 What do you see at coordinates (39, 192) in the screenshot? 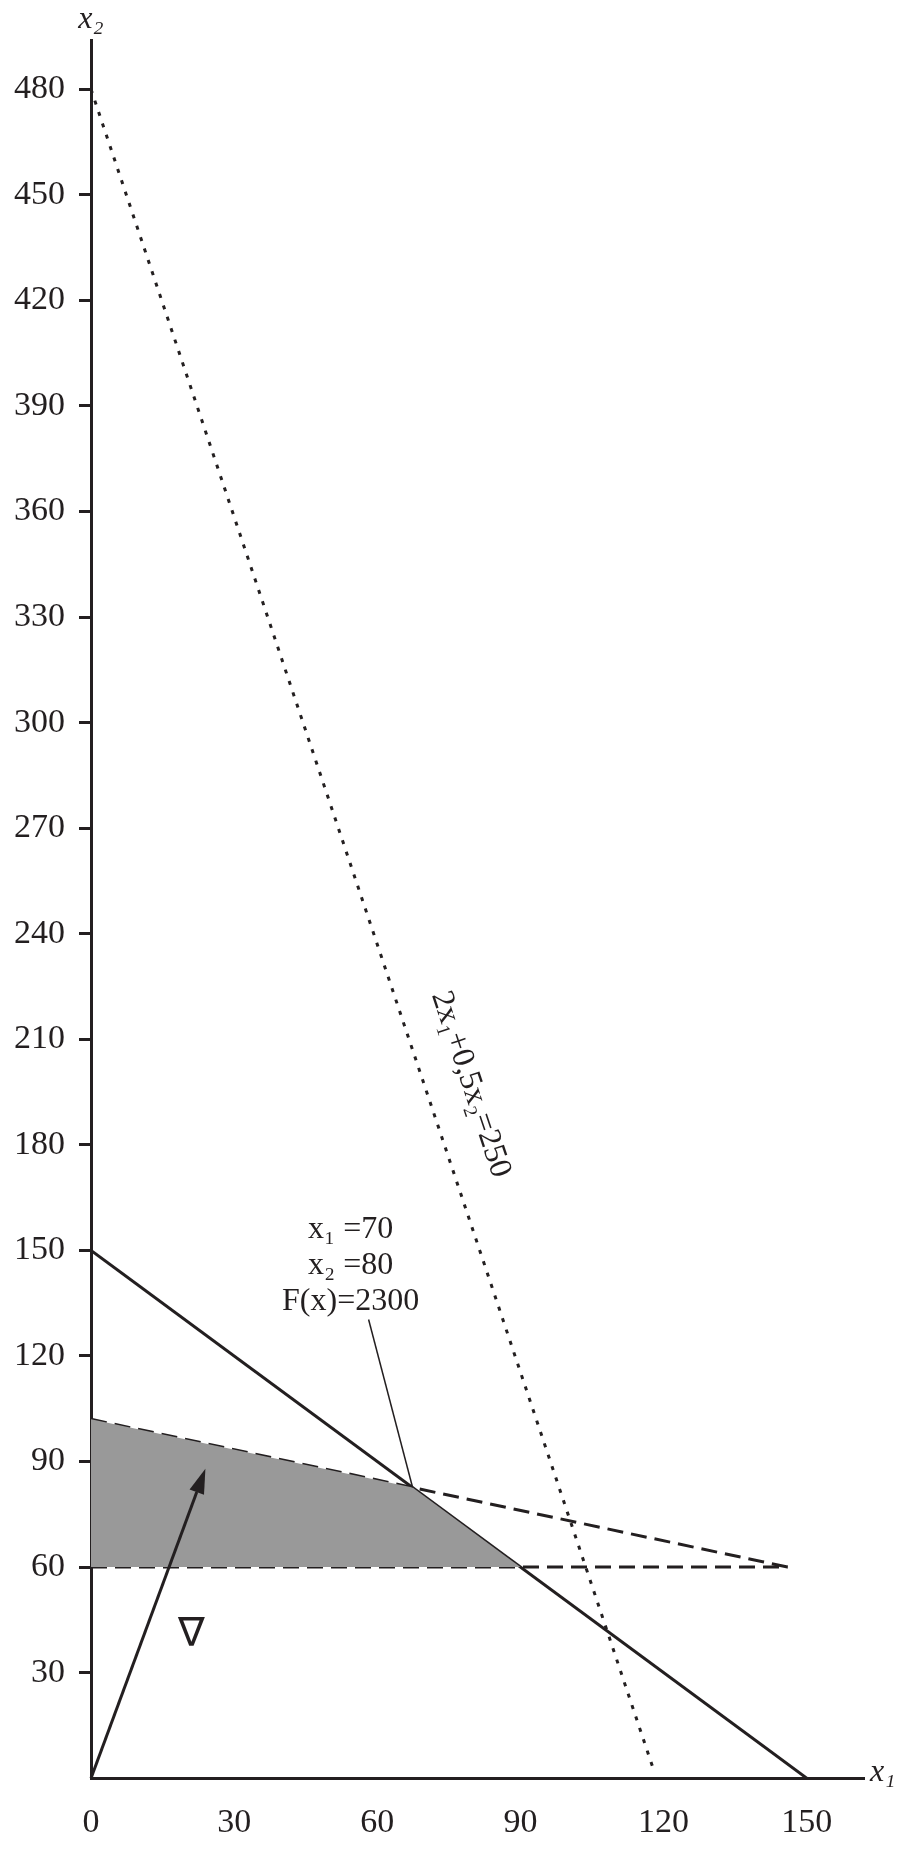
I see `y-tick-label: 450` at bounding box center [39, 192].